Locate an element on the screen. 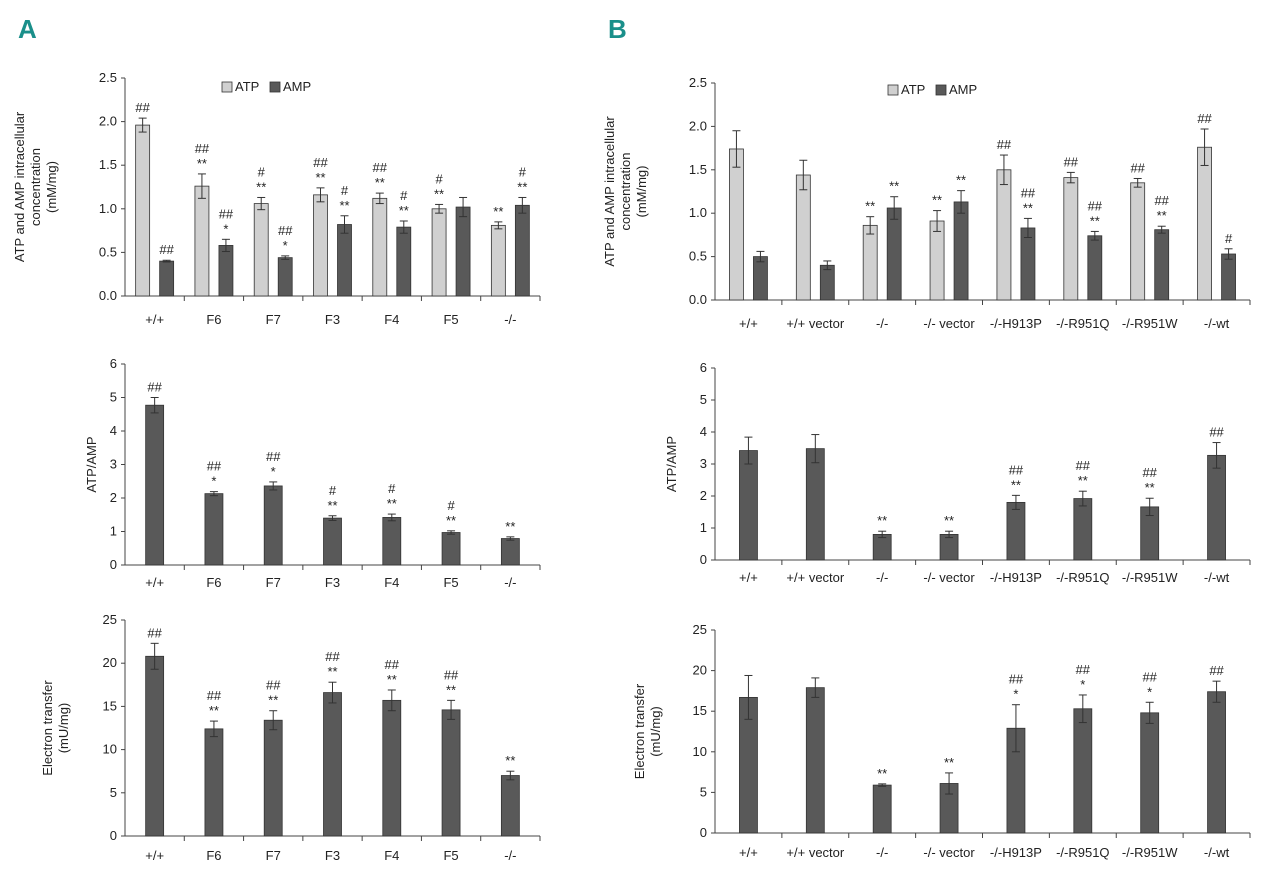  y-tick-label: 3 is located at coordinates (703, 463).